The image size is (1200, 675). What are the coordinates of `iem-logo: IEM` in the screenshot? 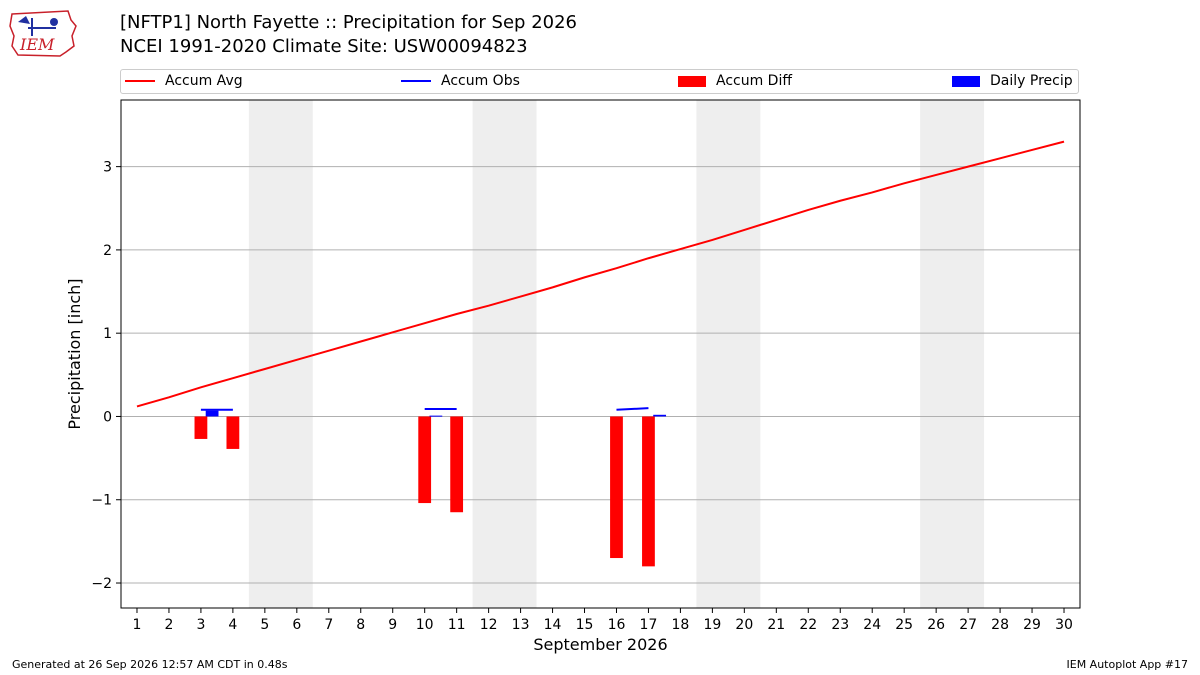 It's located at (44, 32).